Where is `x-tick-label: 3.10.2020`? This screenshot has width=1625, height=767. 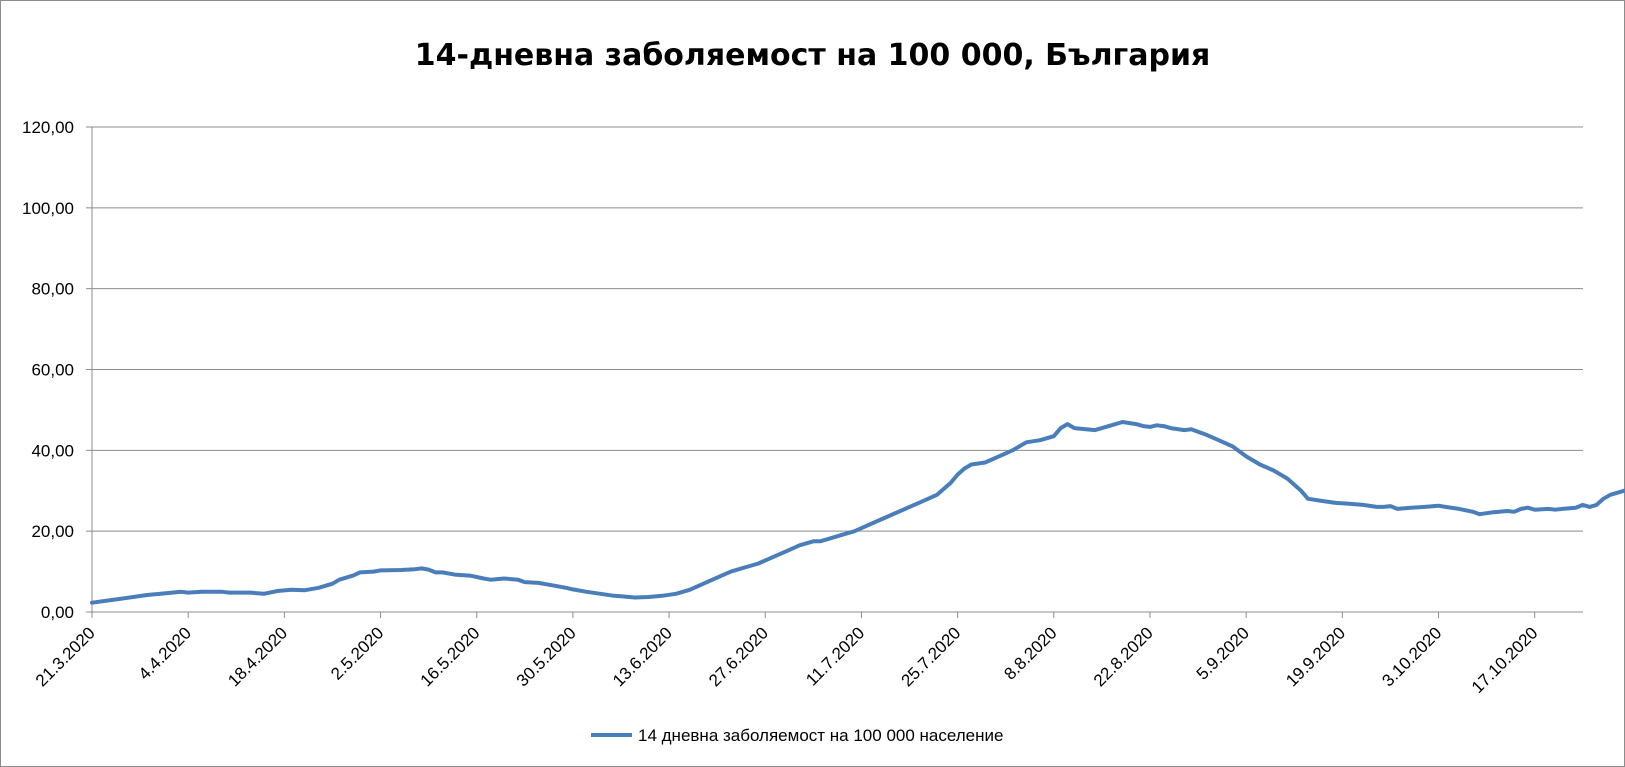
x-tick-label: 3.10.2020 is located at coordinates (1411, 656).